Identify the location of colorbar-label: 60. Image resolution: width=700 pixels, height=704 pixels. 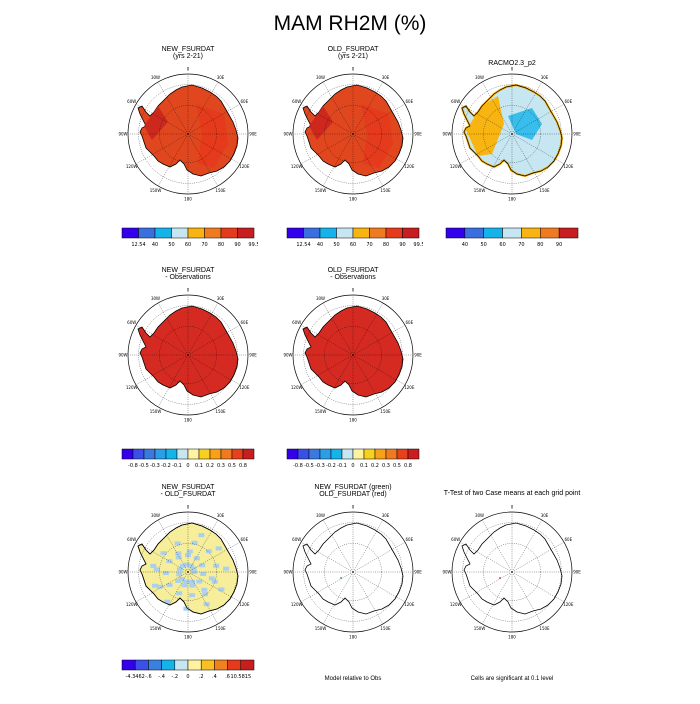
(353, 245).